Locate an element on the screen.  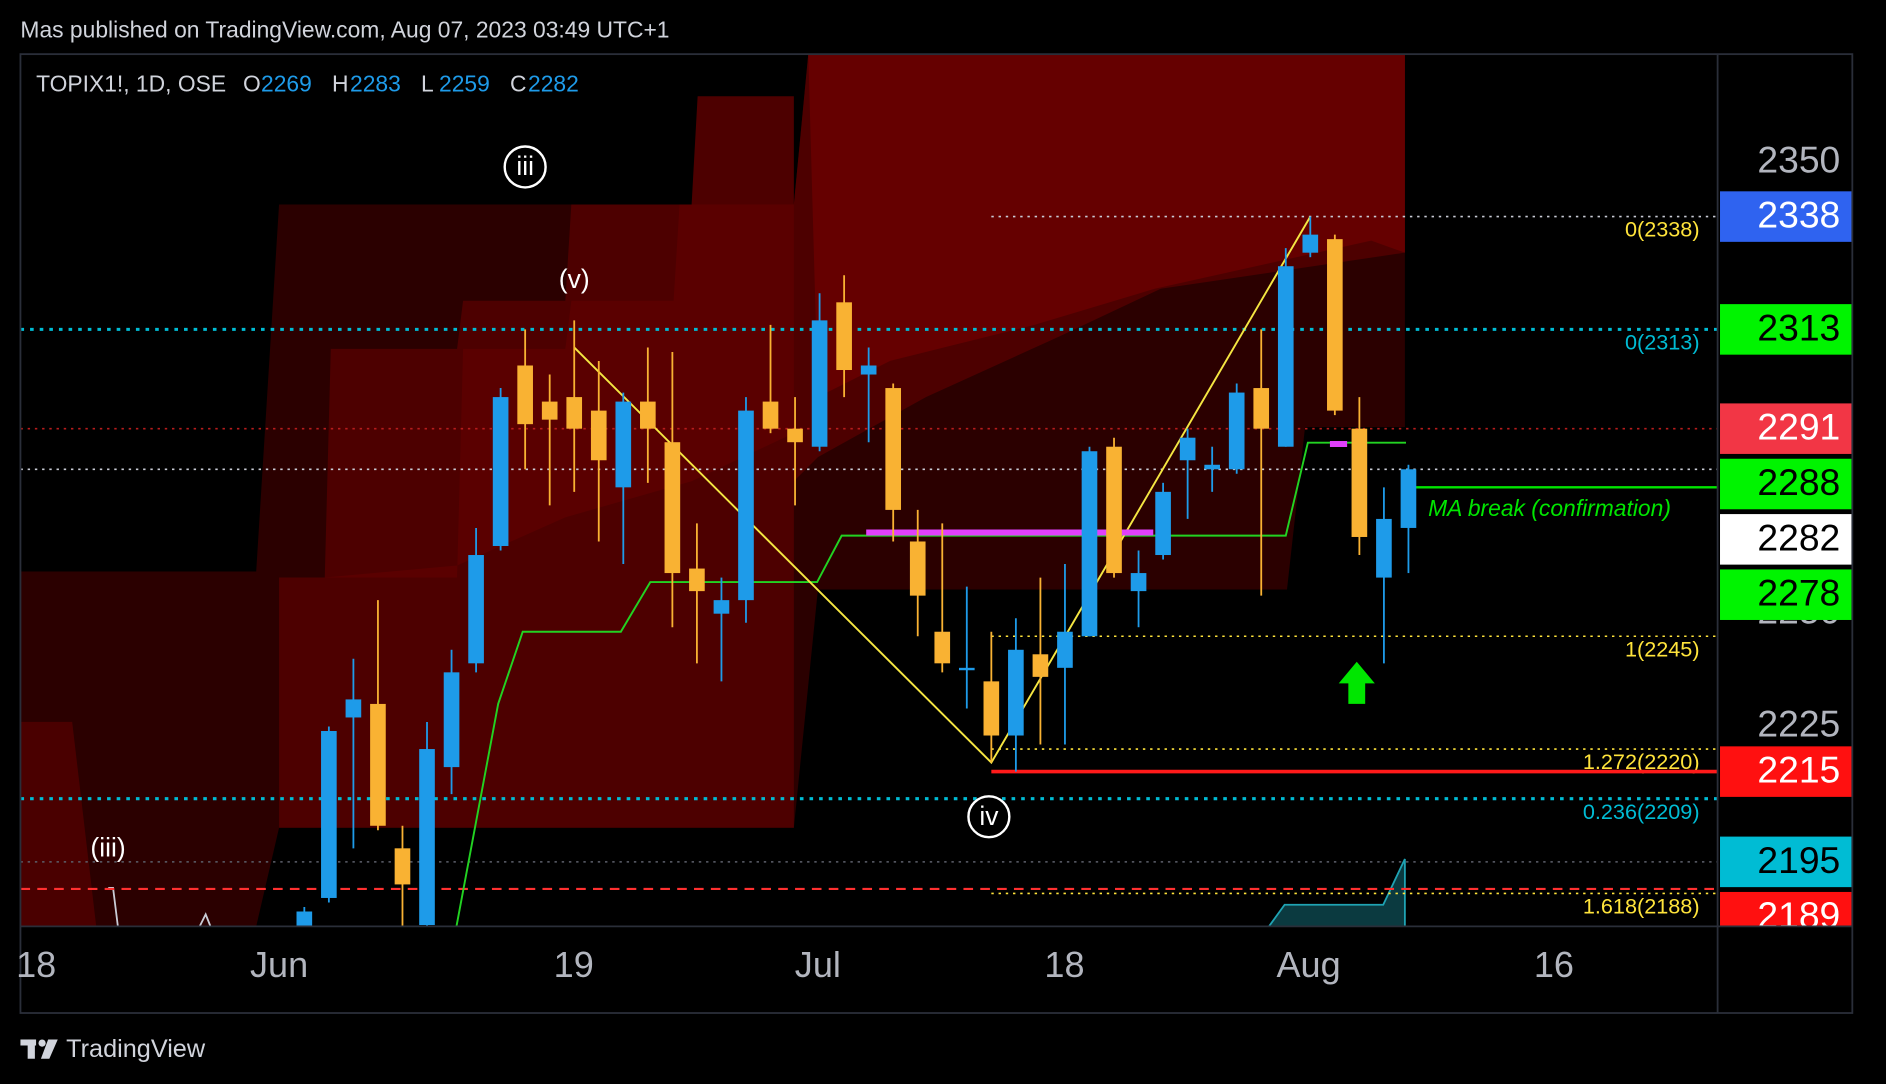
x-tick-label: 19 is located at coordinates (574, 964).